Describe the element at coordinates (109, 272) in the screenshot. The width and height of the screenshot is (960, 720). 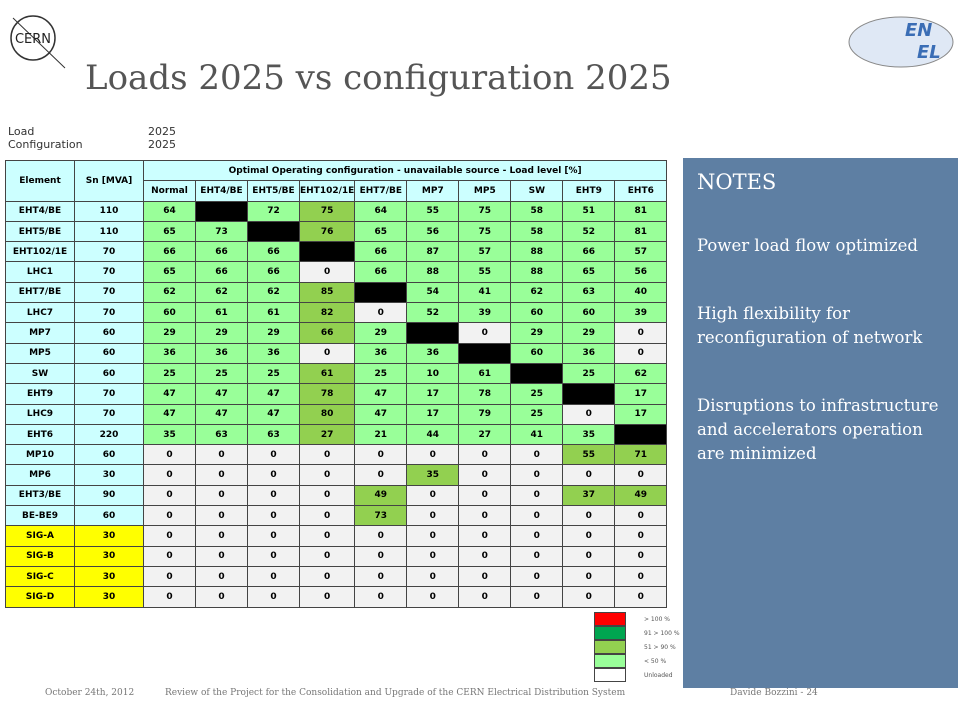
I see `sn-cell: 70` at that location.